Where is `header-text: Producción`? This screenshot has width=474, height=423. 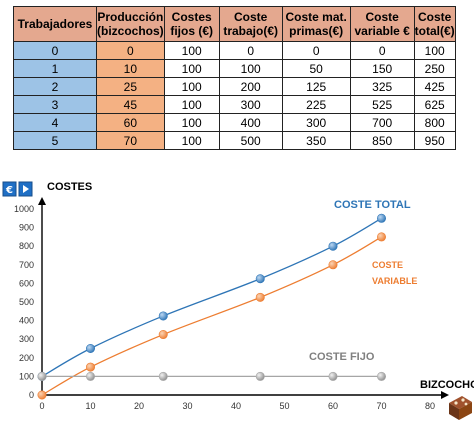 header-text: Producción is located at coordinates (130, 17).